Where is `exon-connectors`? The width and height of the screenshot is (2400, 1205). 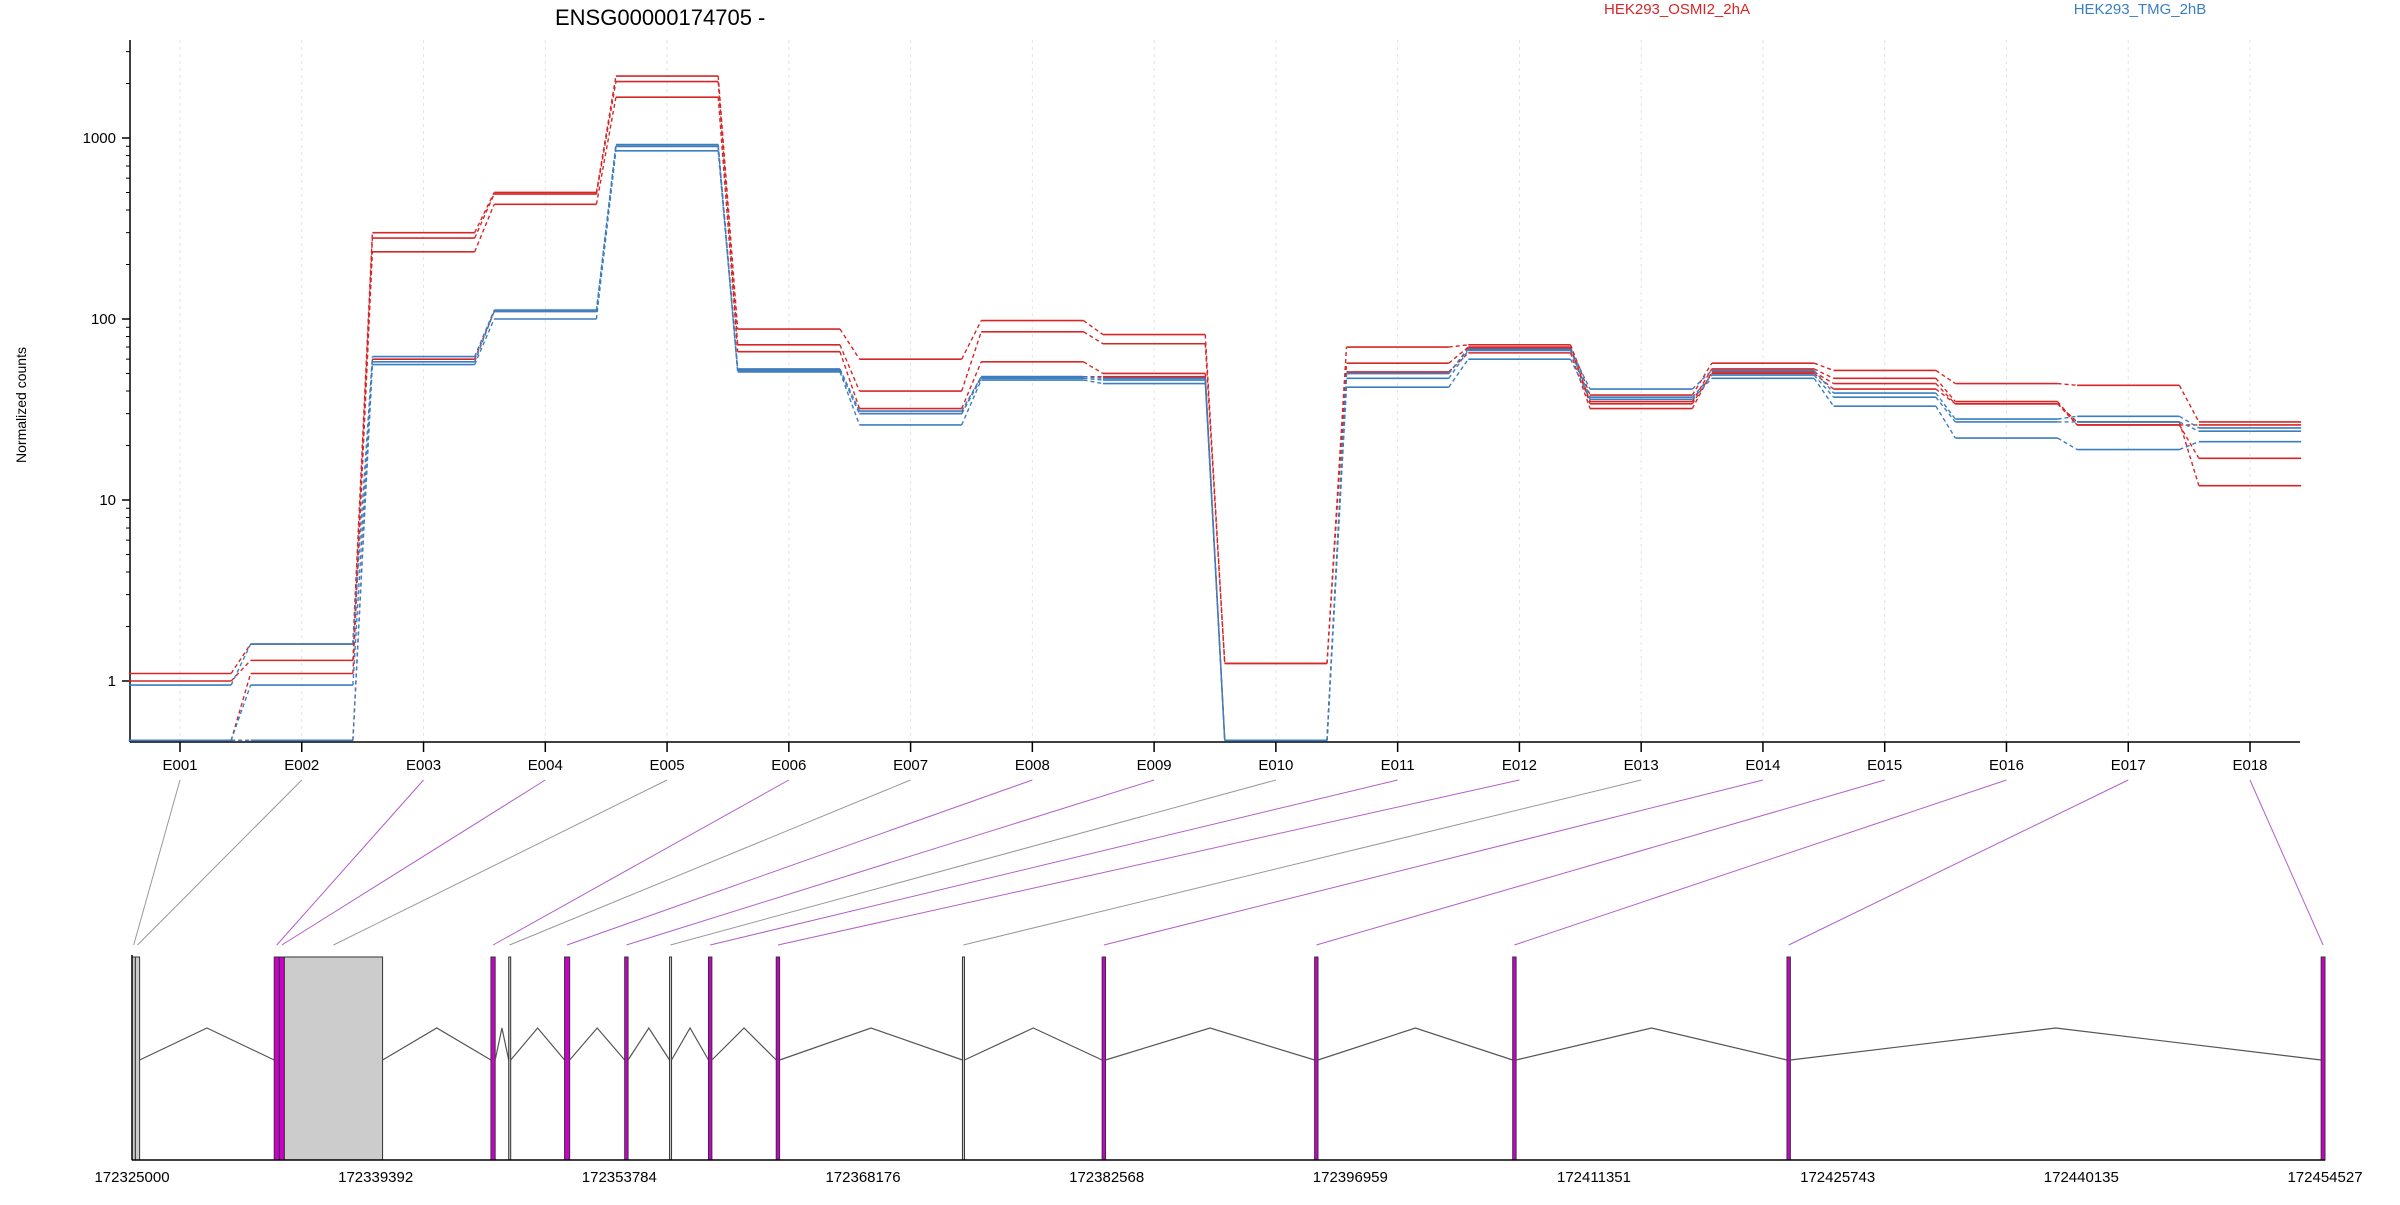 exon-connectors is located at coordinates (1228, 862).